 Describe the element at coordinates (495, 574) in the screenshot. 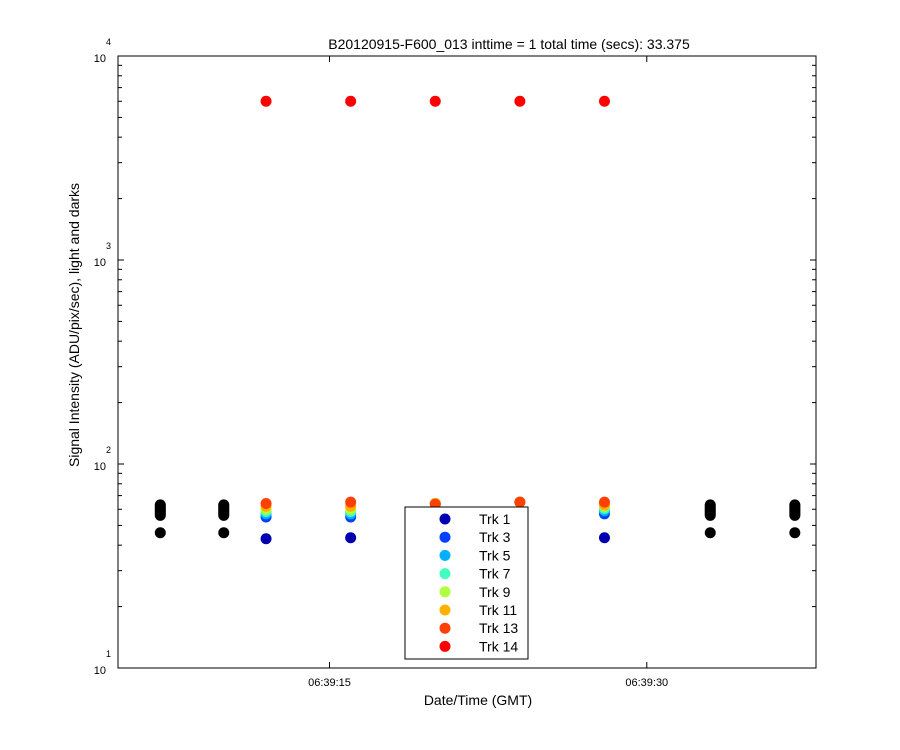

I see `legend-label: Trk 7` at that location.